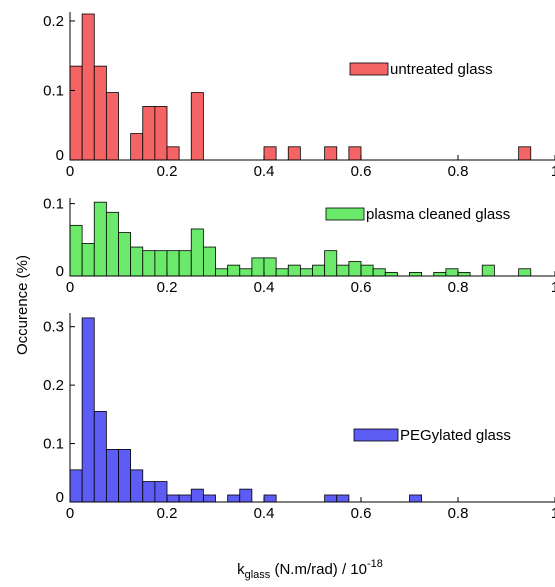 Image resolution: width=555 pixels, height=587 pixels. Describe the element at coordinates (455, 435) in the screenshot. I see `legend-label: PEGylated glass` at that location.